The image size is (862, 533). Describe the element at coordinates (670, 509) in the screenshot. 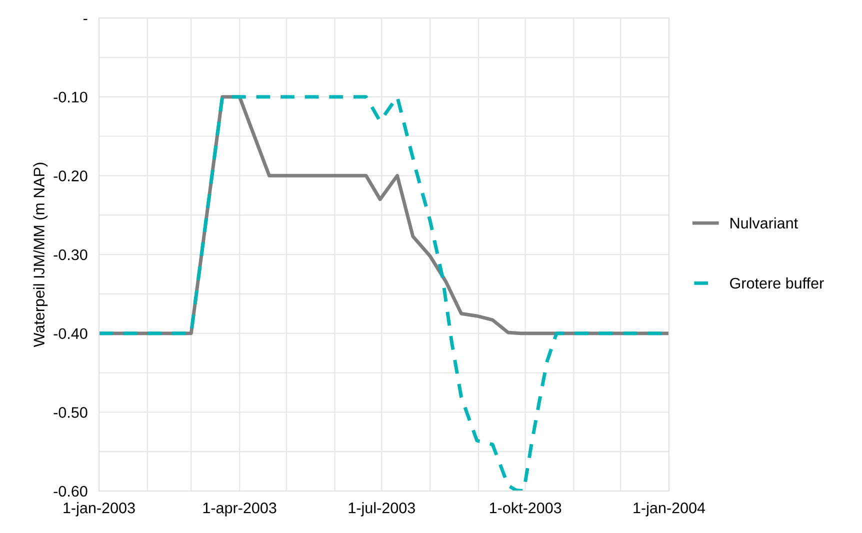

I see `x-tick-label: 1-jan-2004` at that location.